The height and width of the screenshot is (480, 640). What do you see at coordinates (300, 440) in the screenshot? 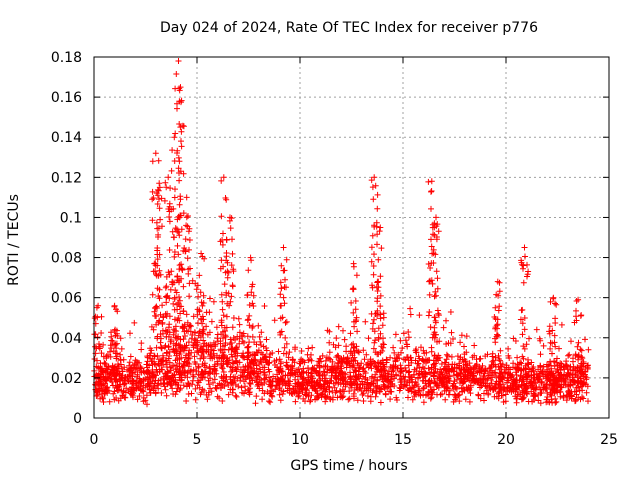
I see `x-tick-label: 10` at bounding box center [300, 440].